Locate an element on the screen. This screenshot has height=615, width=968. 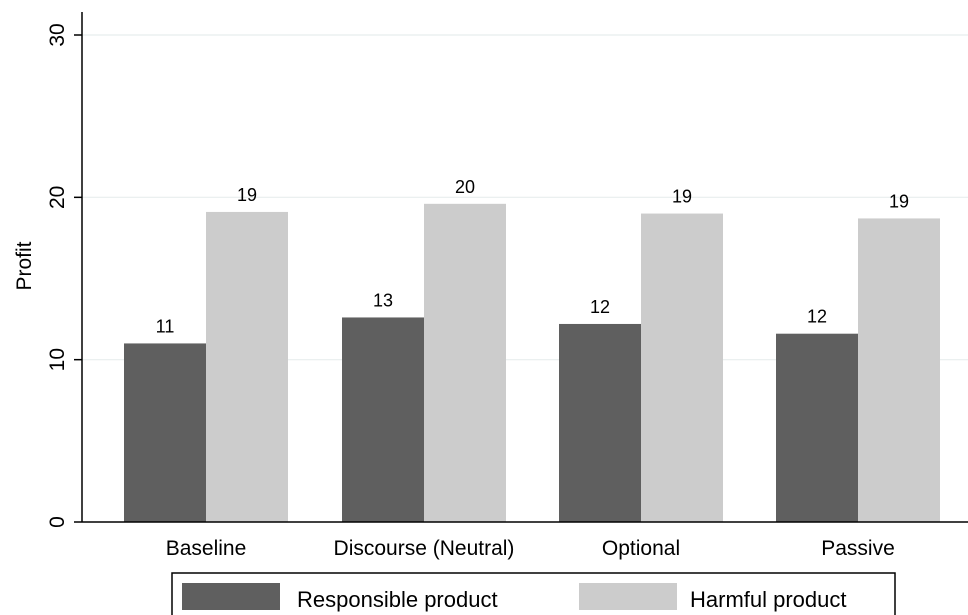
legend: Responsible product Harmful product is located at coordinates (533, 593).